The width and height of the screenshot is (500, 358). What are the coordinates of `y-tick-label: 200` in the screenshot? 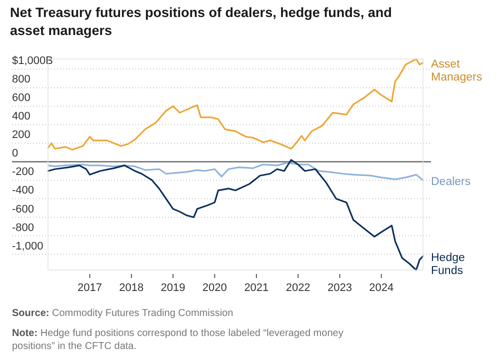 It's located at (21, 135).